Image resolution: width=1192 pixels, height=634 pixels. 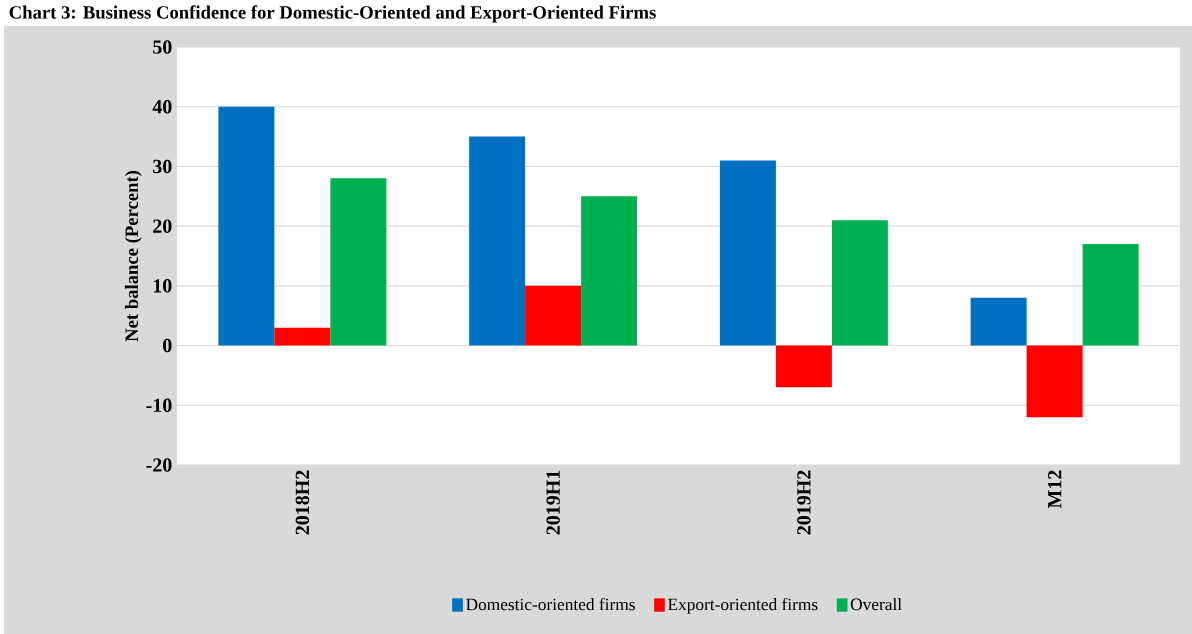 What do you see at coordinates (876, 604) in the screenshot?
I see `legend-label: Overall` at bounding box center [876, 604].